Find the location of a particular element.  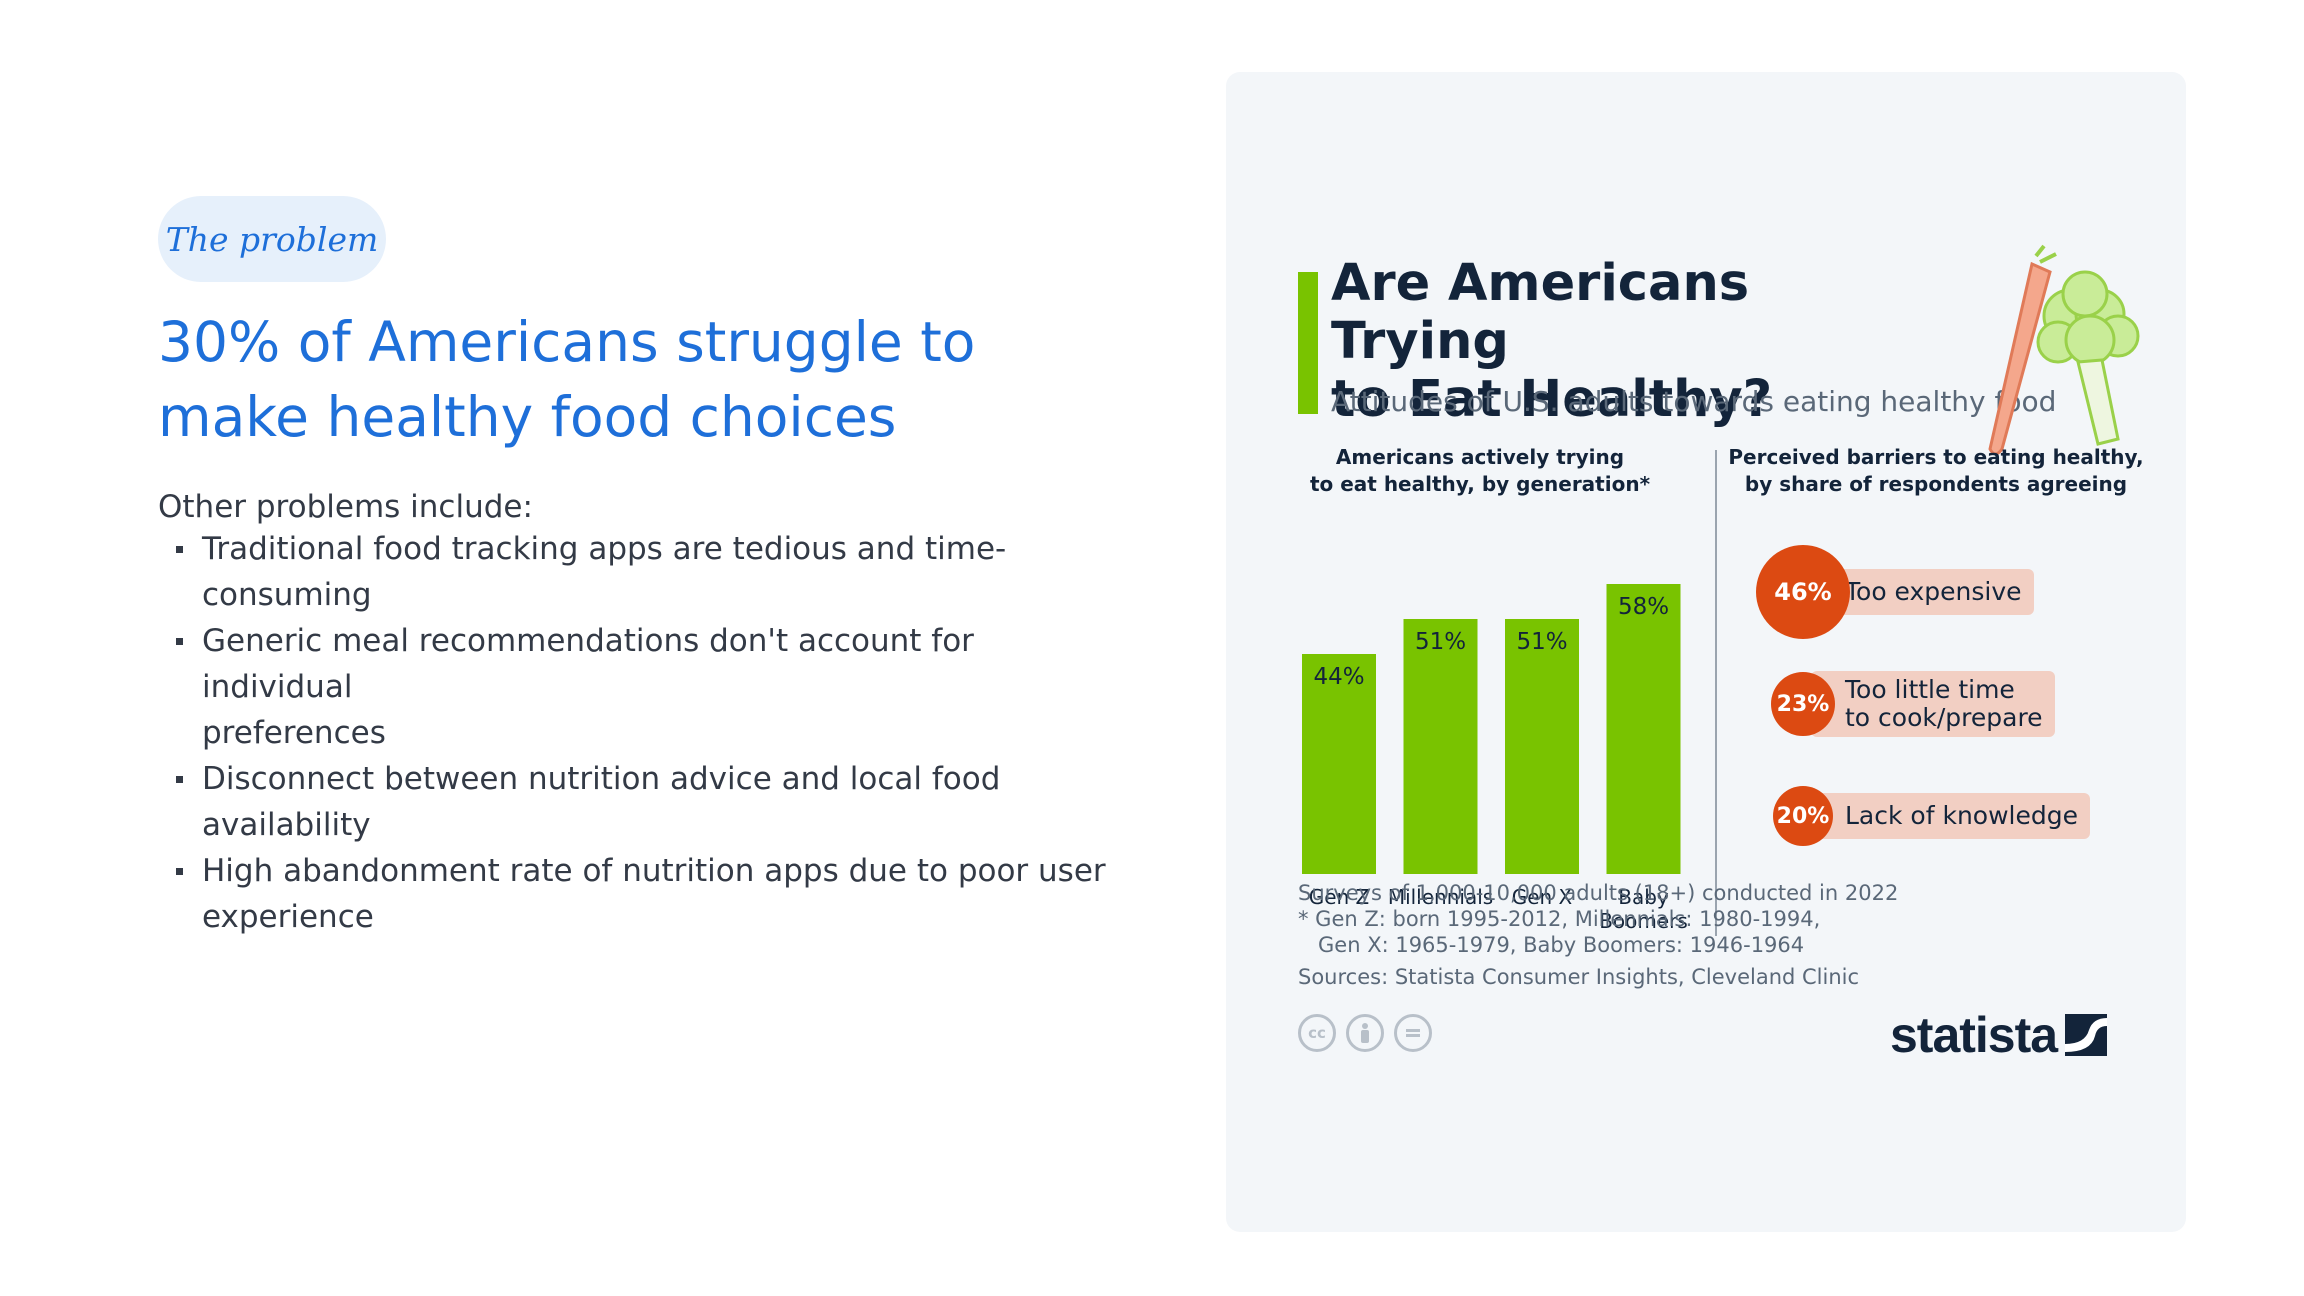

problem-text: preferences is located at coordinates (294, 733).